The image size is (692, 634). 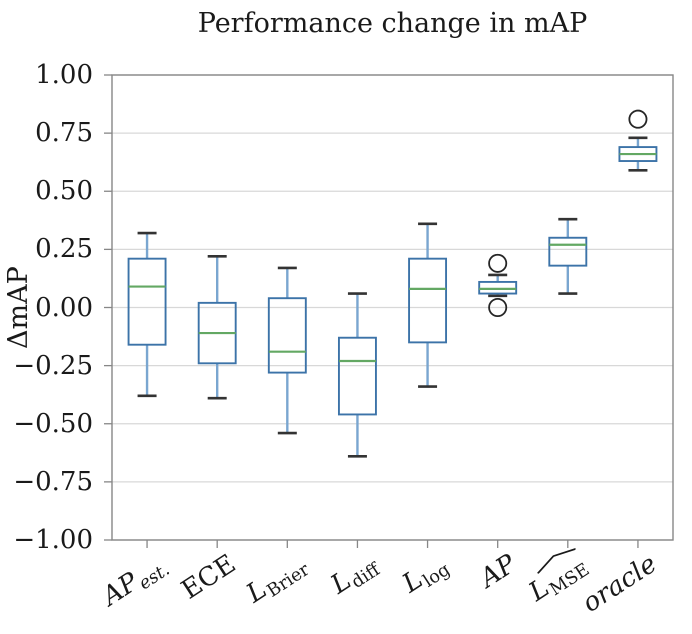 I want to click on y-tick-label-−0.25: −0.25, so click(x=53, y=365).